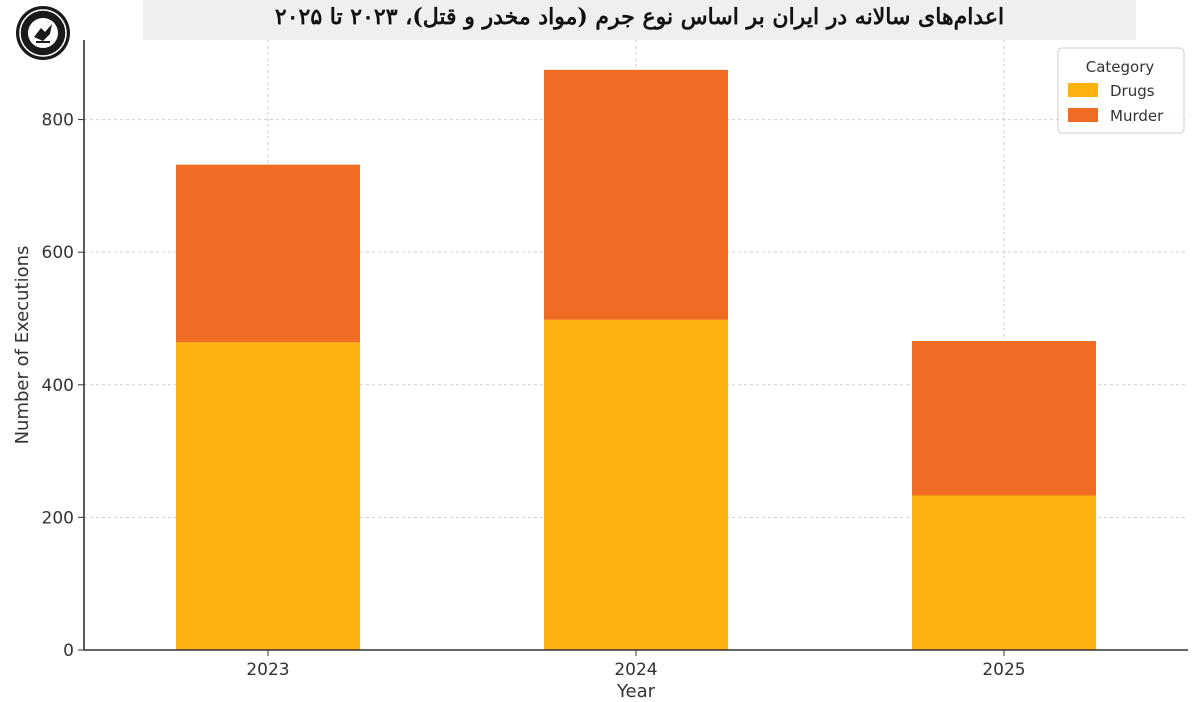 The width and height of the screenshot is (1200, 702). I want to click on x-axis-label: Year, so click(636, 691).